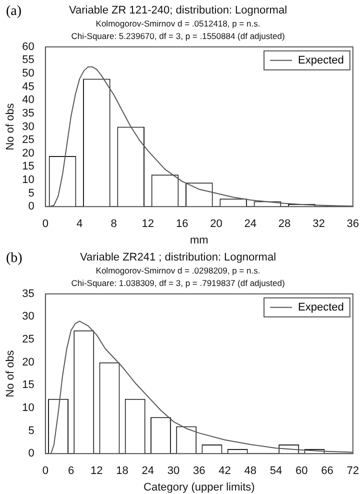  Describe the element at coordinates (178, 271) in the screenshot. I see `chart-subtitle: Kolmogorov-Smirnov d = .0298209, p = n.s.` at that location.